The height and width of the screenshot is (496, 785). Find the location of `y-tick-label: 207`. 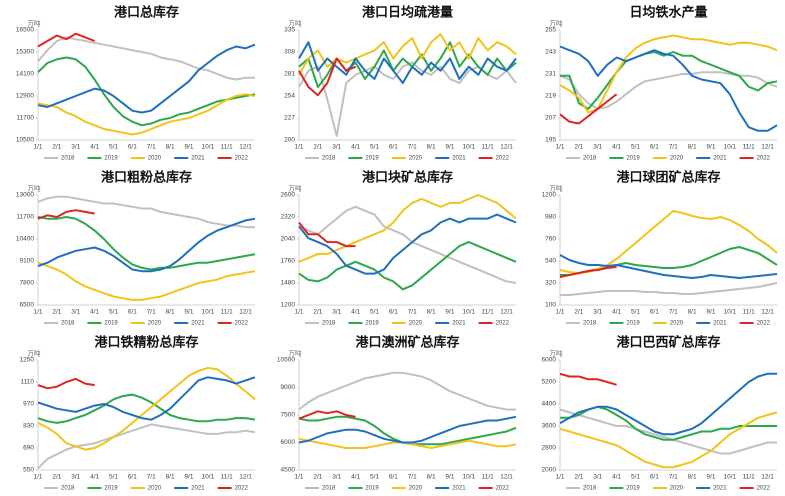

y-tick-label: 207 is located at coordinates (550, 118).